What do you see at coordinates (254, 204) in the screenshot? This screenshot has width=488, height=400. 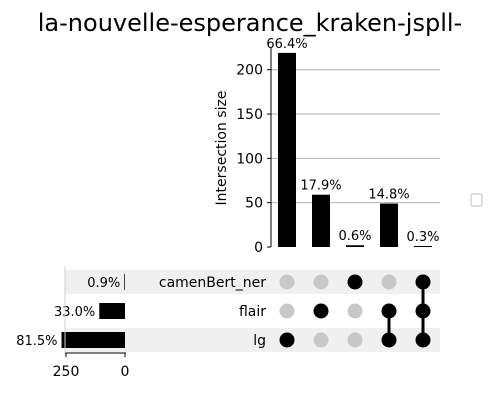 I see `y-tick-label: 50` at bounding box center [254, 204].